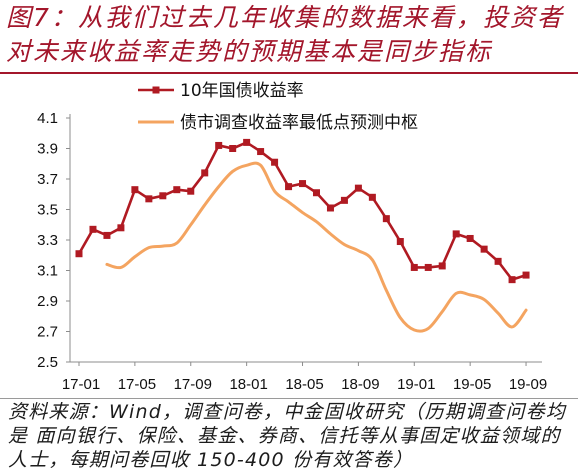 The height and width of the screenshot is (474, 578). What do you see at coordinates (304, 384) in the screenshot?
I see `x-tick-label: 18-05` at bounding box center [304, 384].